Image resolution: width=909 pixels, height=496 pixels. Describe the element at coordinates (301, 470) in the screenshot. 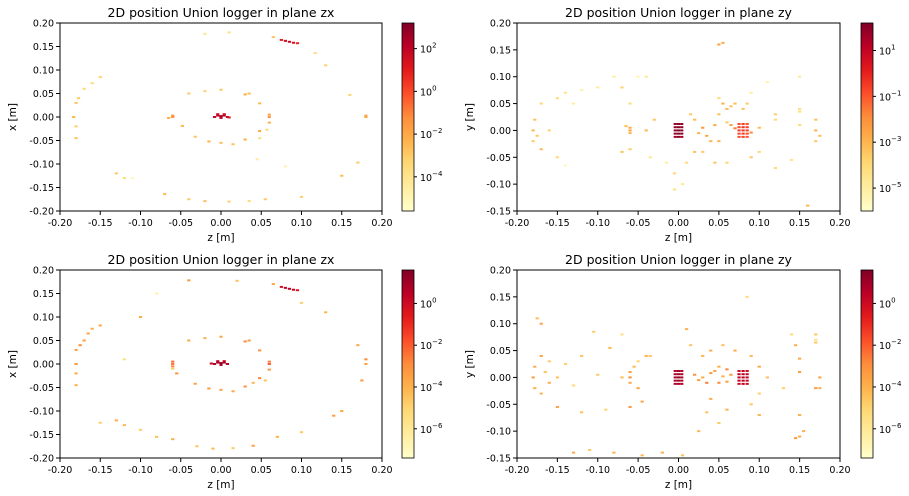

I see `x-tick-label: 0.10` at that location.